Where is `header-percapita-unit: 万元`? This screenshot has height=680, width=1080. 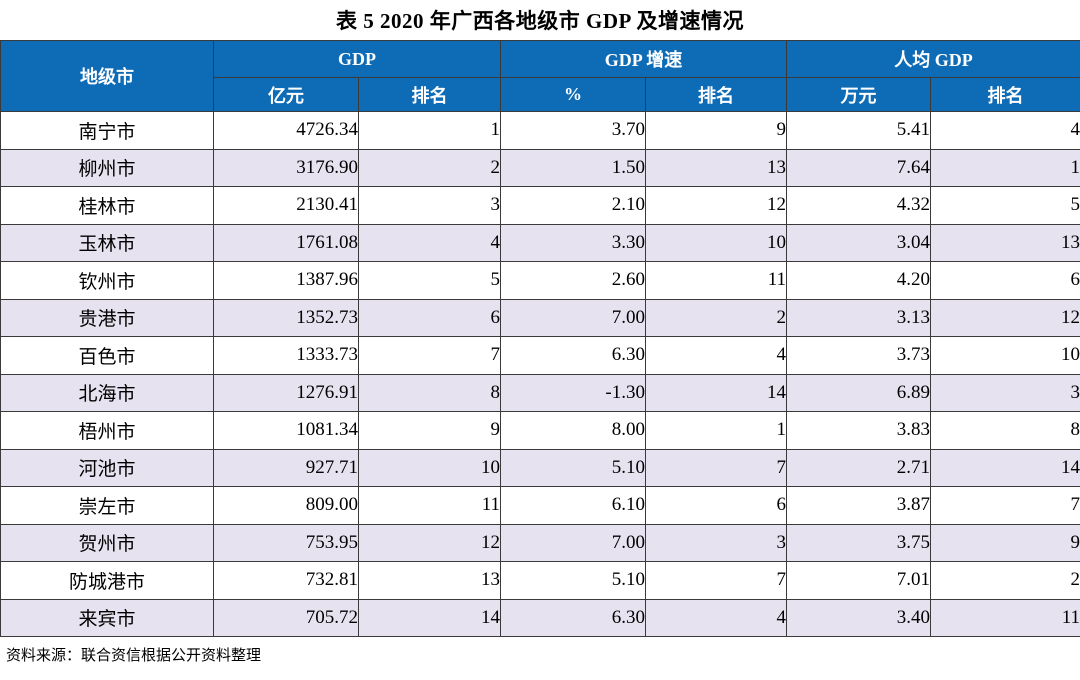
header-percapita-unit: 万元 is located at coordinates (859, 94).